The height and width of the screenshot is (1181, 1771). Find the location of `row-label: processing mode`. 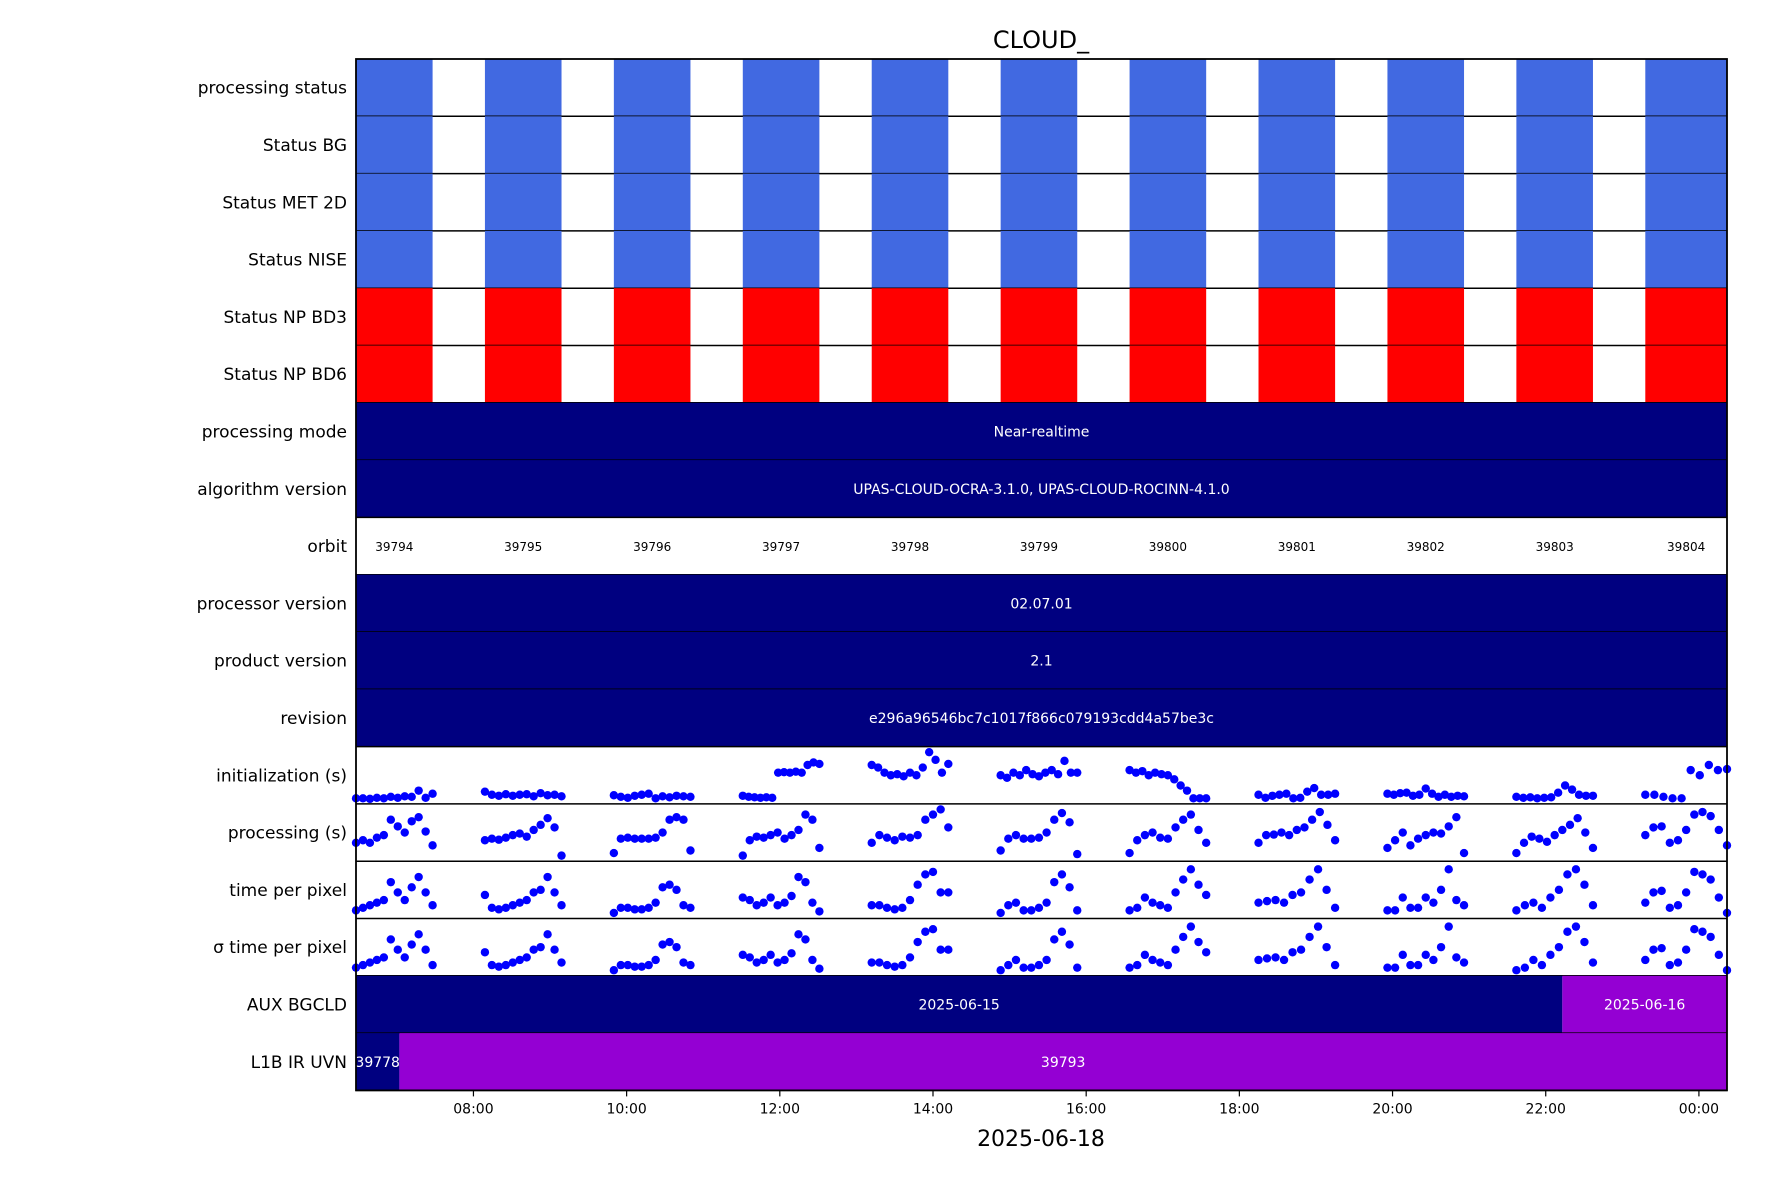

row-label: processing mode is located at coordinates (274, 432).